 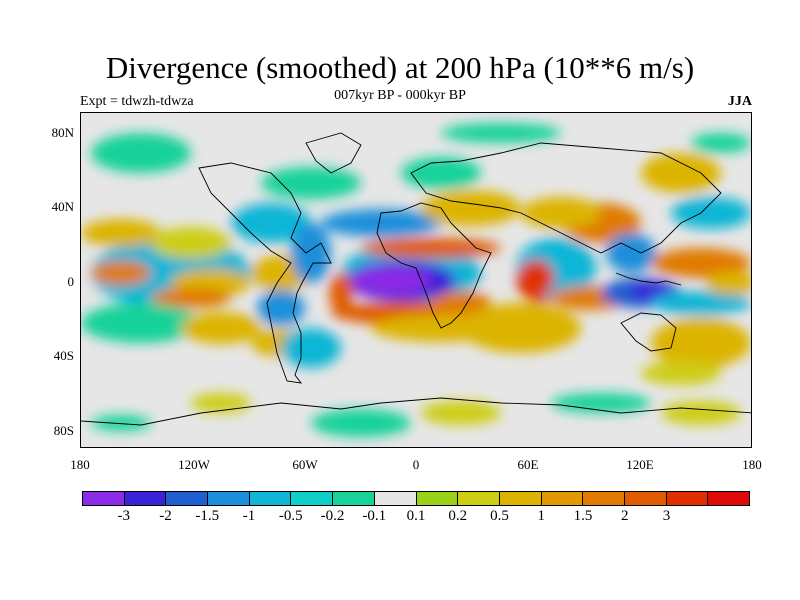 I want to click on lat-label-80s: 80S, so click(x=63, y=430).